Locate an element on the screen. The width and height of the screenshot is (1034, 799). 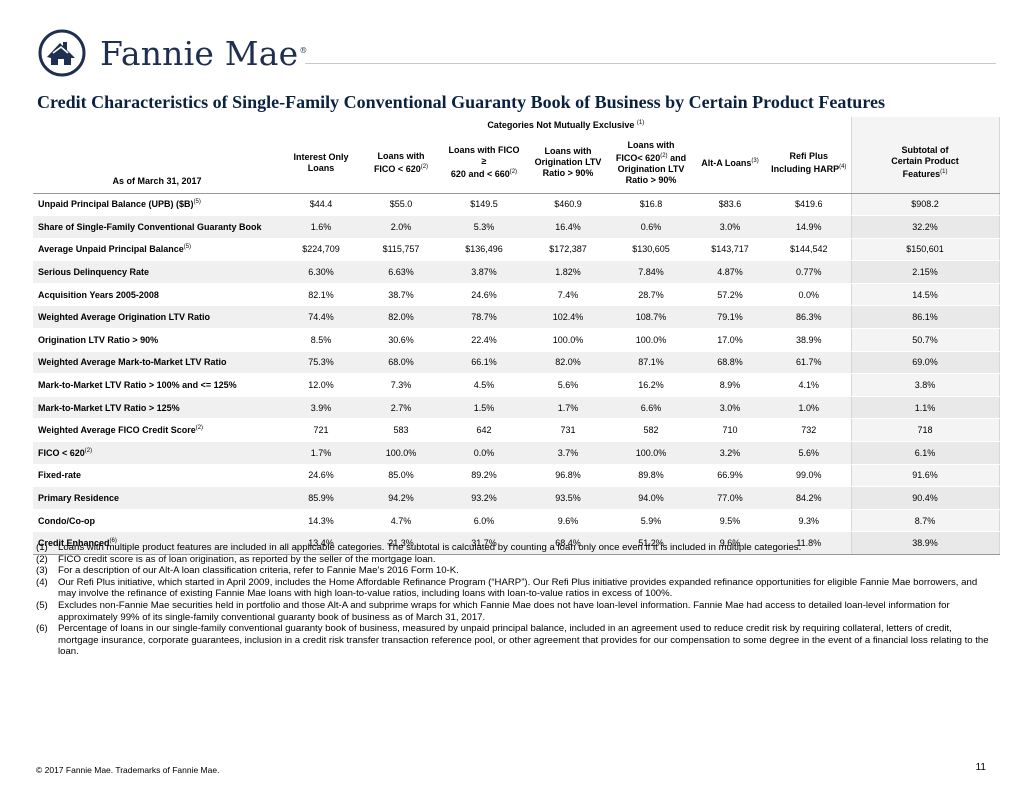
footnote-number: (3) is located at coordinates (42, 571).